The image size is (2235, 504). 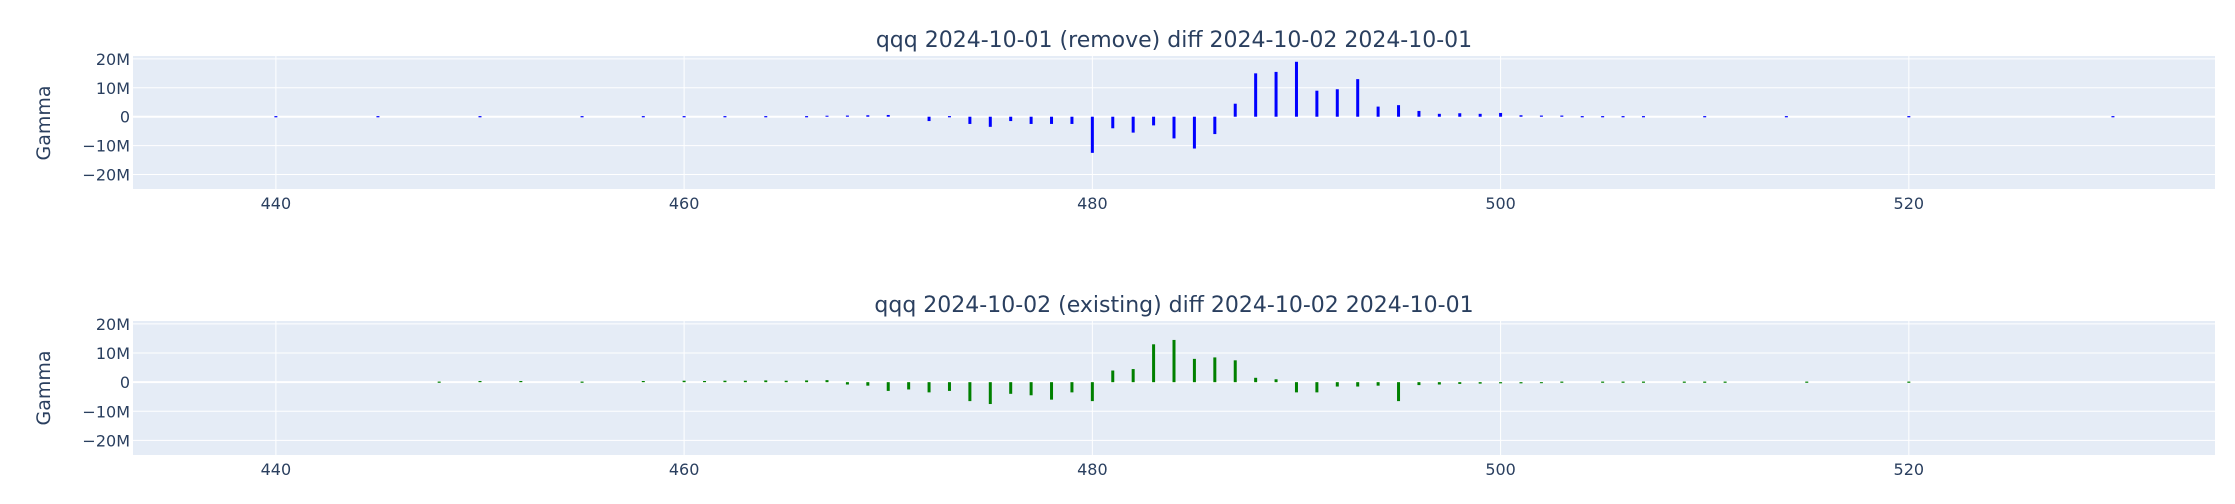 What do you see at coordinates (113, 59) in the screenshot?
I see `y-tick-label: 20M` at bounding box center [113, 59].